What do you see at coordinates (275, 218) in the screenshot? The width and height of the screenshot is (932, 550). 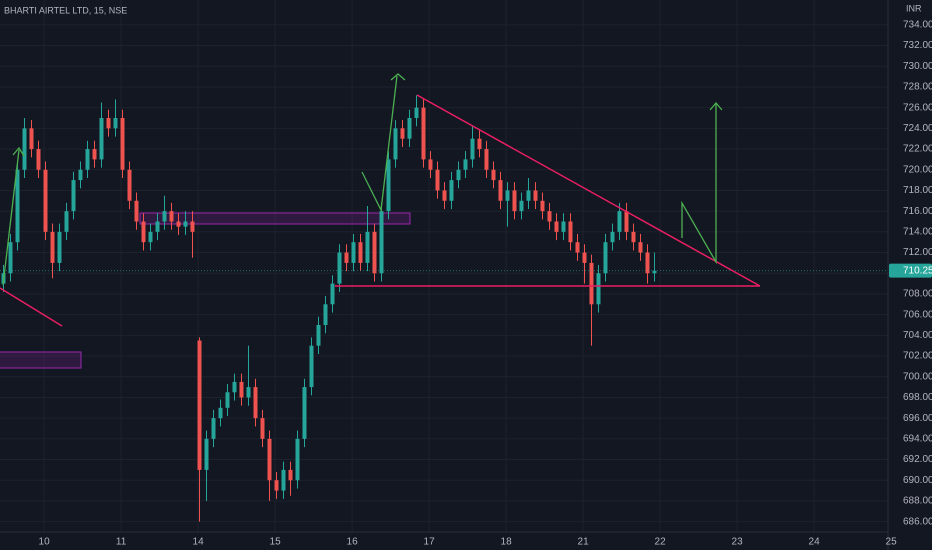 I see `zone-rect` at bounding box center [275, 218].